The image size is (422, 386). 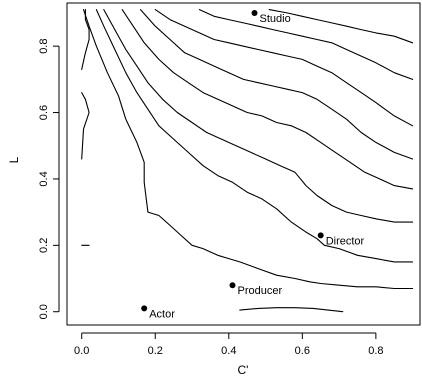 What do you see at coordinates (232, 285) in the screenshot?
I see `point-marker-producer` at bounding box center [232, 285].